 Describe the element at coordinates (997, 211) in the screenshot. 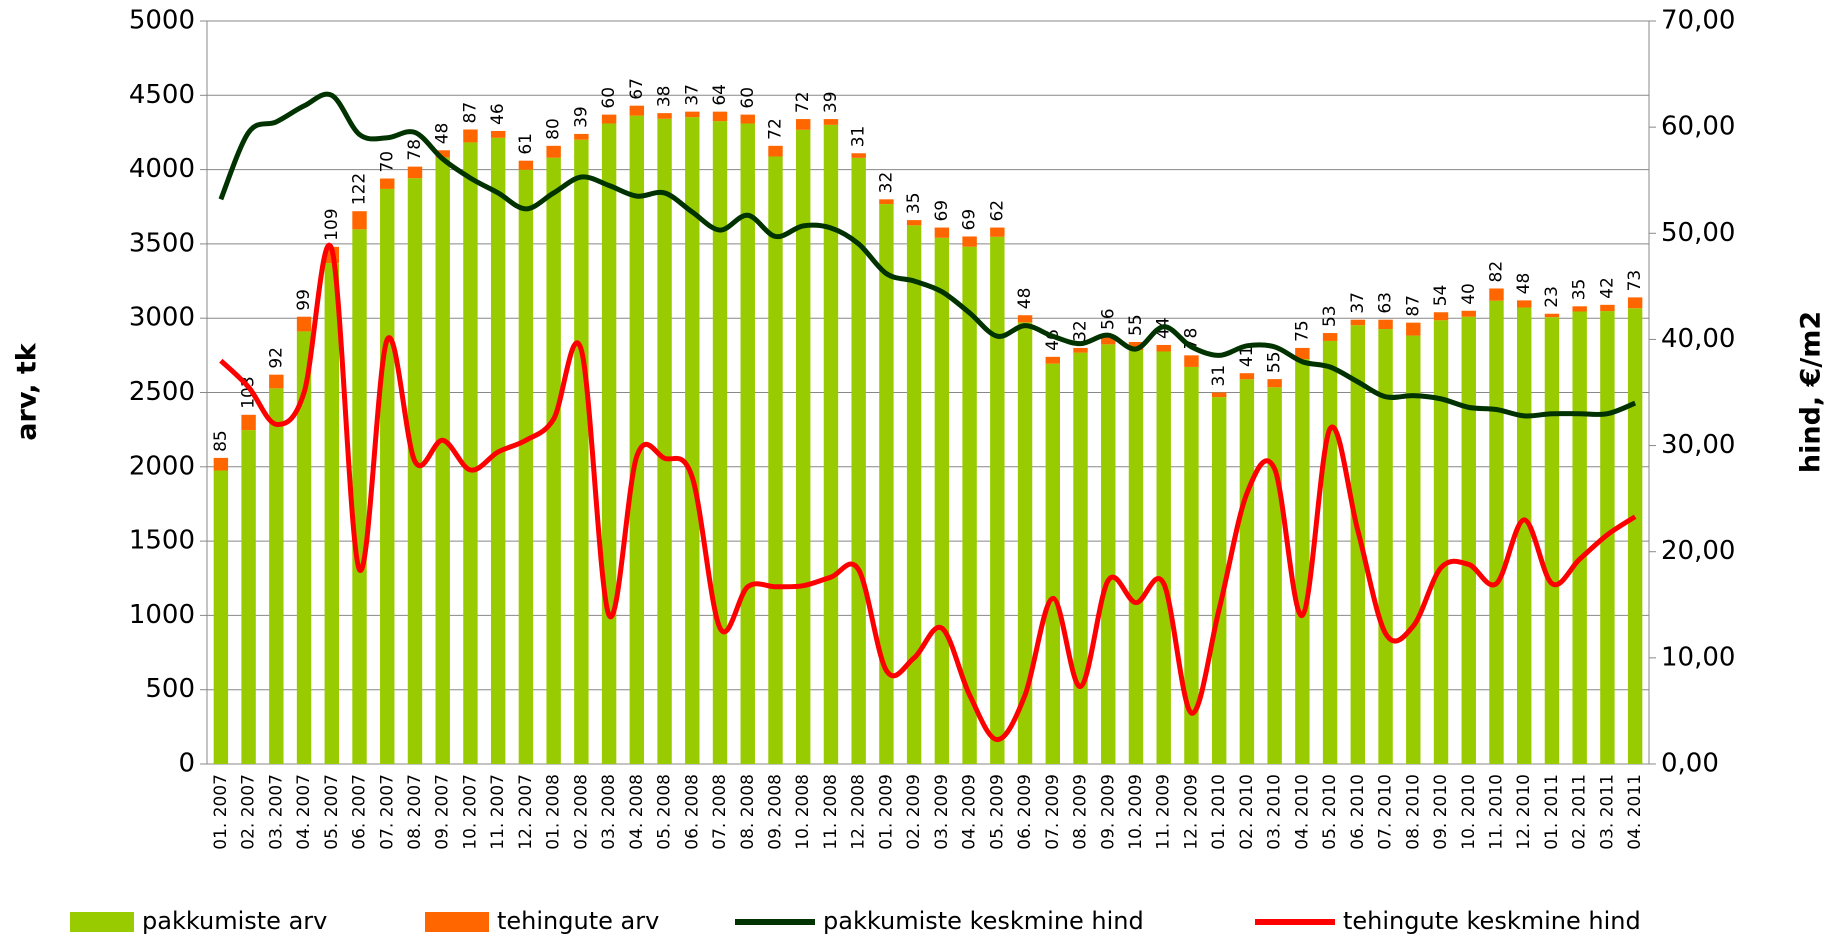

I see `data-label: 62` at that location.